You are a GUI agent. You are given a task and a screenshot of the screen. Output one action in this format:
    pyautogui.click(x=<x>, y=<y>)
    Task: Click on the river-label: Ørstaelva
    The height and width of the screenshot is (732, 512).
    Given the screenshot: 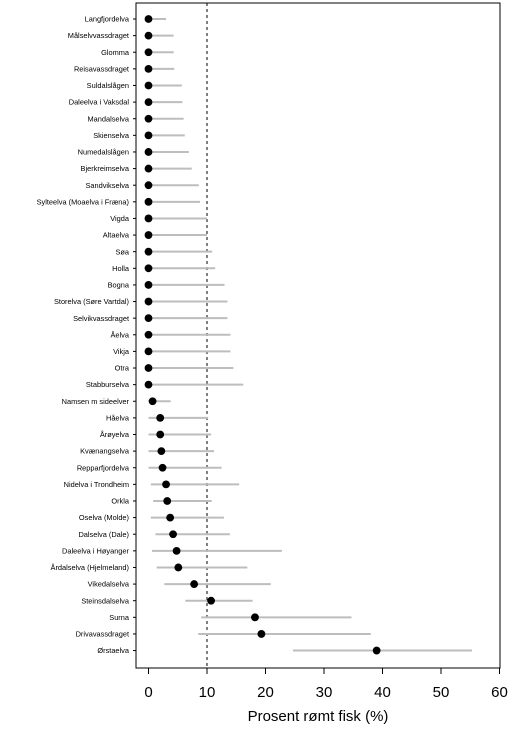 What is the action you would take?
    pyautogui.click(x=113, y=650)
    